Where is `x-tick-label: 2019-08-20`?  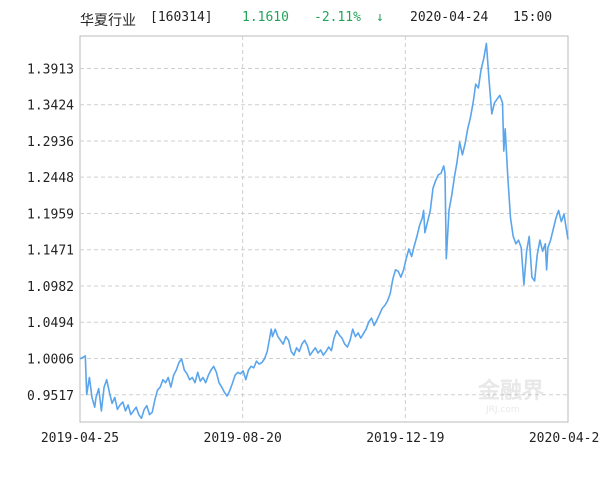 x-tick-label: 2019-08-20 is located at coordinates (243, 438).